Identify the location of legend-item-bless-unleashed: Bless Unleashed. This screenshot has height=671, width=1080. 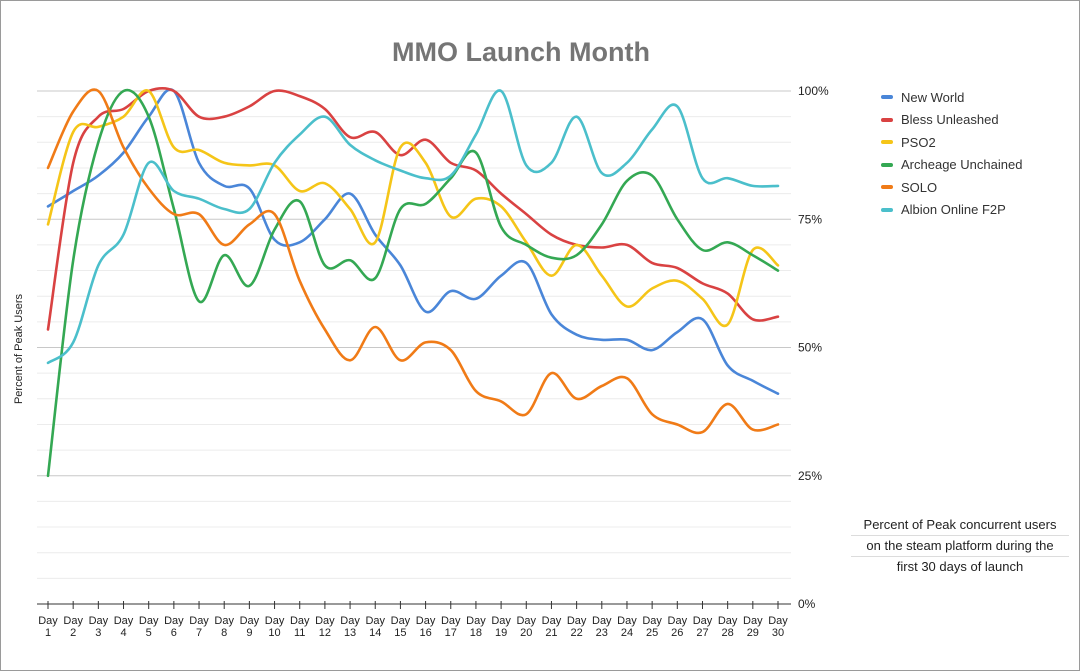
(951, 120).